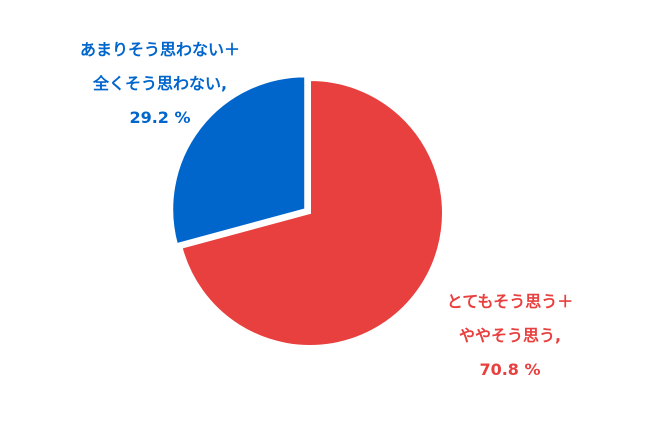 The image size is (650, 422). I want to click on label-value: 29.2 %, so click(160, 117).